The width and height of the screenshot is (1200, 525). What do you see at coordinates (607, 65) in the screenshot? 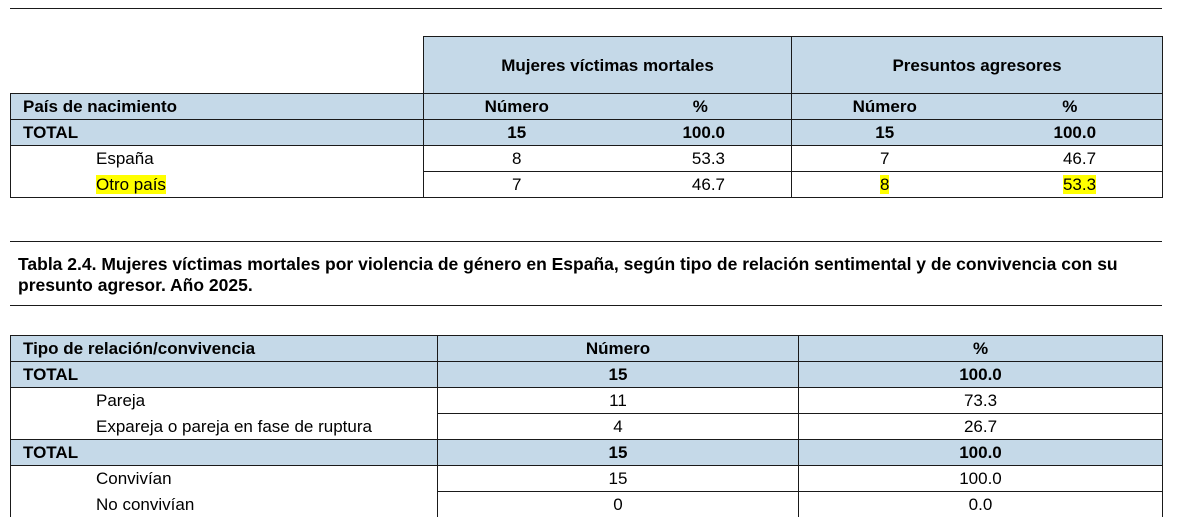
I see `group-header-victims: Mujeres víctimas mortales` at bounding box center [607, 65].